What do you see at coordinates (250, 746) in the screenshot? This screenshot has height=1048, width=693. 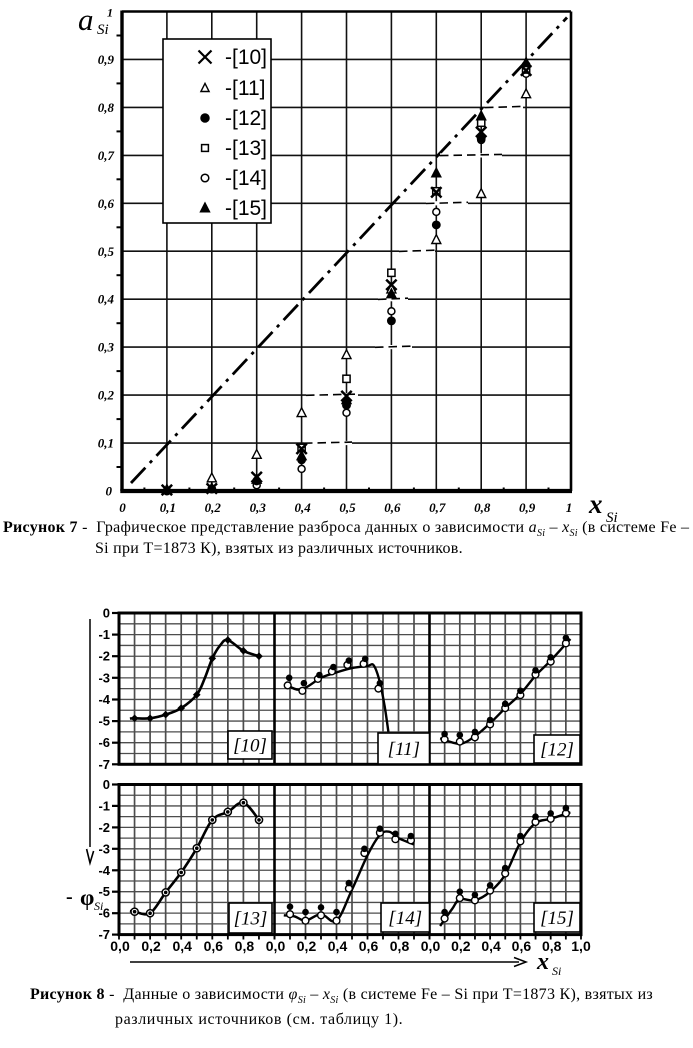 I see `svg-text: [10]` at bounding box center [250, 746].